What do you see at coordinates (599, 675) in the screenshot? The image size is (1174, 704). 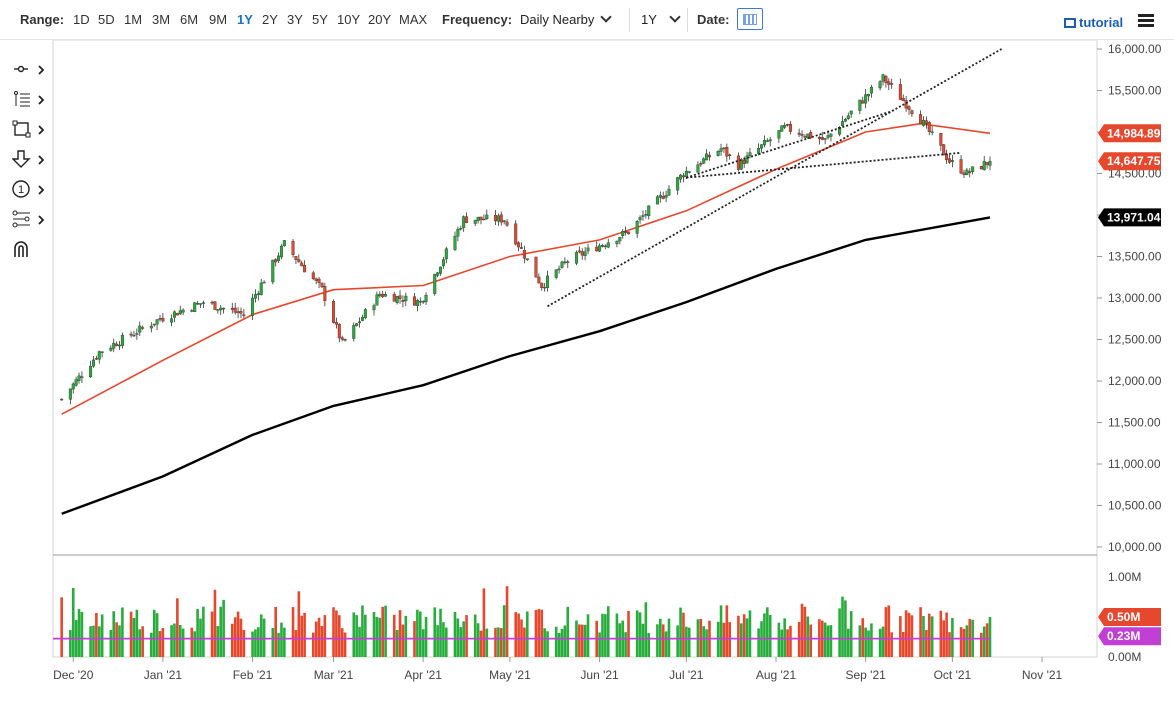 I see `x-tick-label: Jun '21` at bounding box center [599, 675].